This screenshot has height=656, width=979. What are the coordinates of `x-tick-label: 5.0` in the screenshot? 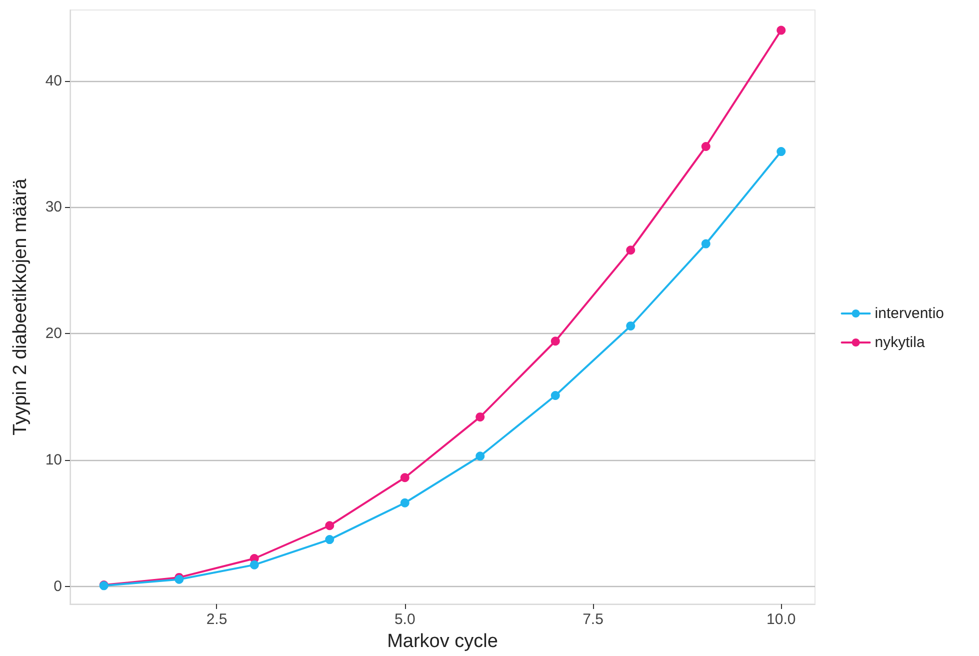 It's located at (405, 619).